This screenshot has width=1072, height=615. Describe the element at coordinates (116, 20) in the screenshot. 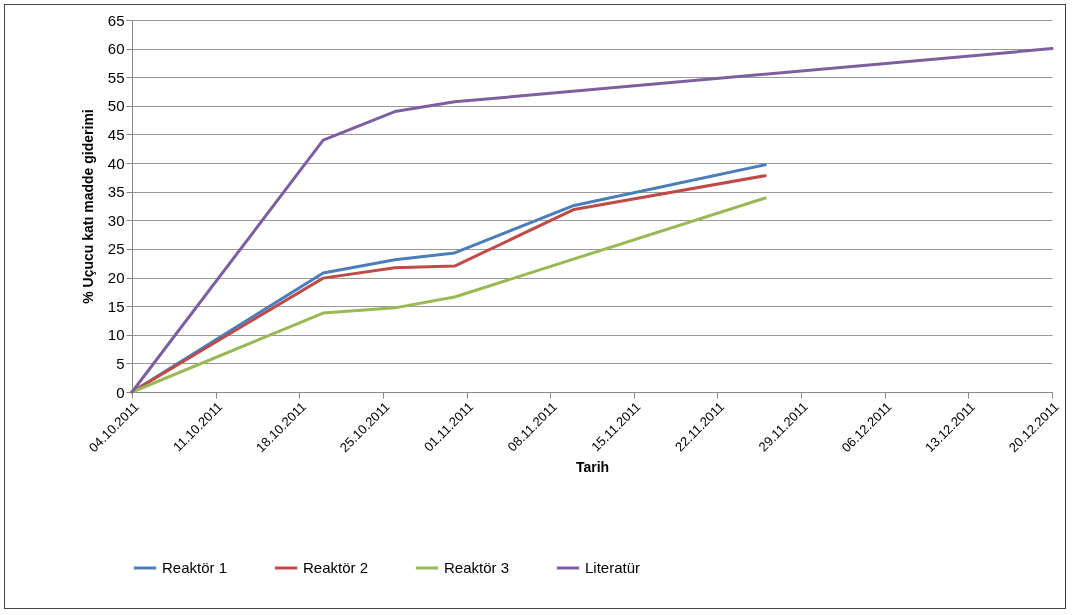

I see `y-tick-label: 65` at that location.